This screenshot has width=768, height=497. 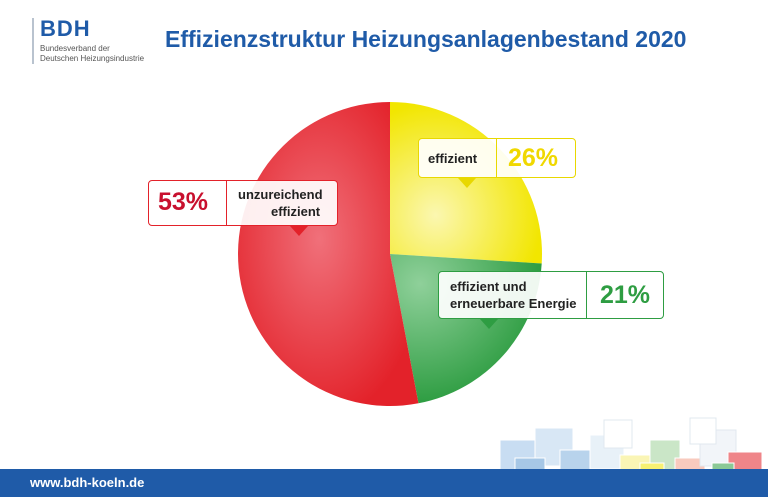 What do you see at coordinates (384, 483) in the screenshot?
I see `footer-bar: www.bdh-koeln.de` at bounding box center [384, 483].